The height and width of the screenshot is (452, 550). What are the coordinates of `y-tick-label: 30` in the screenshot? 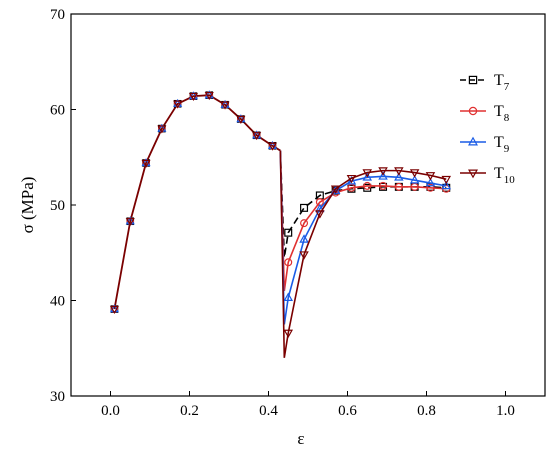 It's located at (57, 397).